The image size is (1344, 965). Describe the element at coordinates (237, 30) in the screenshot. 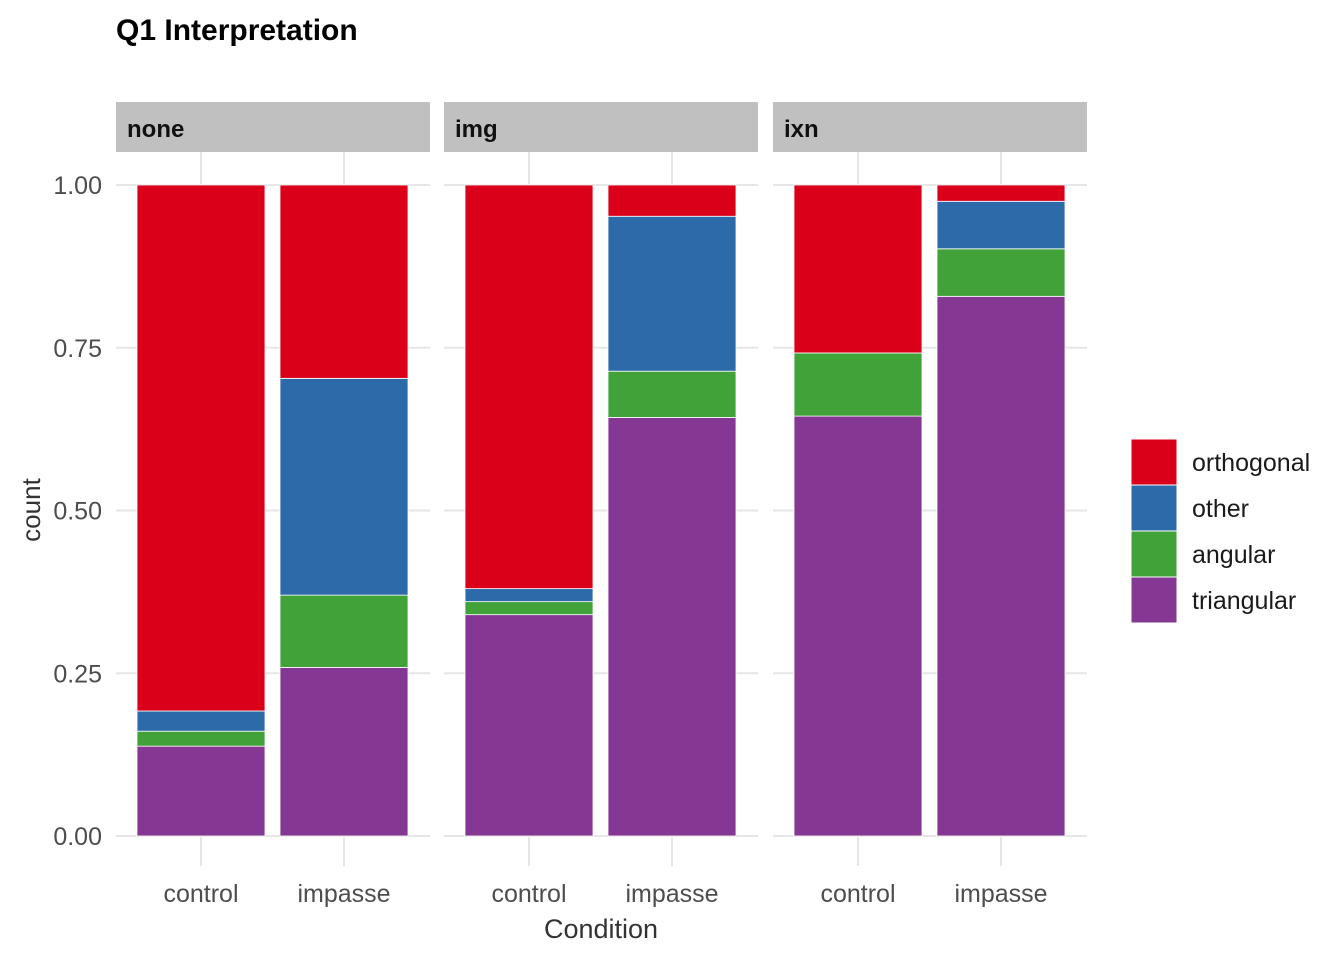

I see `chart-title: Q1 Interpretation` at that location.